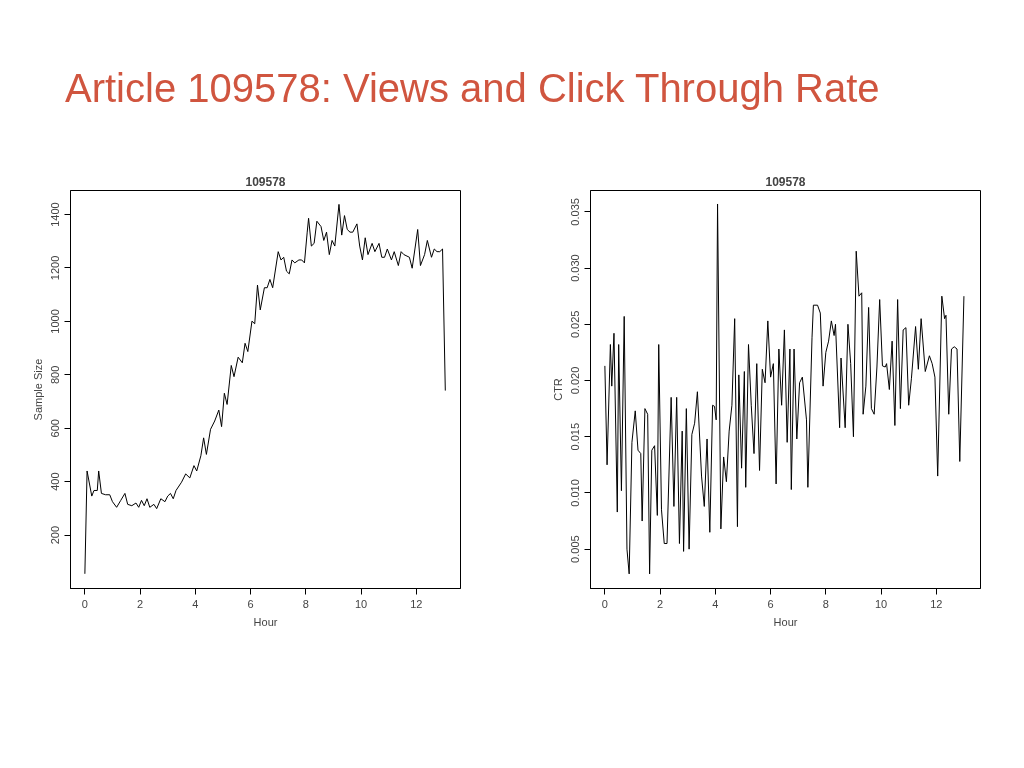 The height and width of the screenshot is (768, 1024). Describe the element at coordinates (575, 324) in the screenshot. I see `y-tick-label: 0.025` at that location.